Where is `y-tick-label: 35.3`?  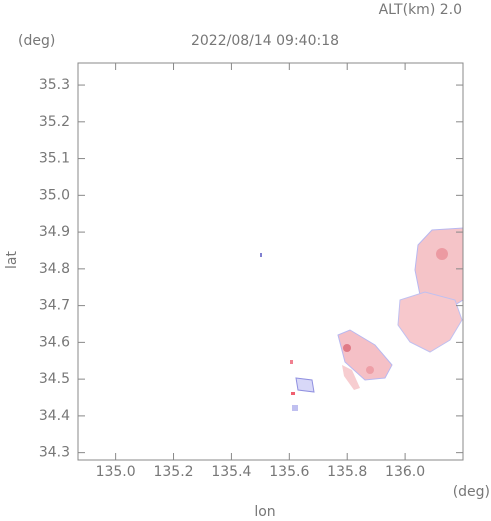
y-tick-label: 35.3 is located at coordinates (54, 85).